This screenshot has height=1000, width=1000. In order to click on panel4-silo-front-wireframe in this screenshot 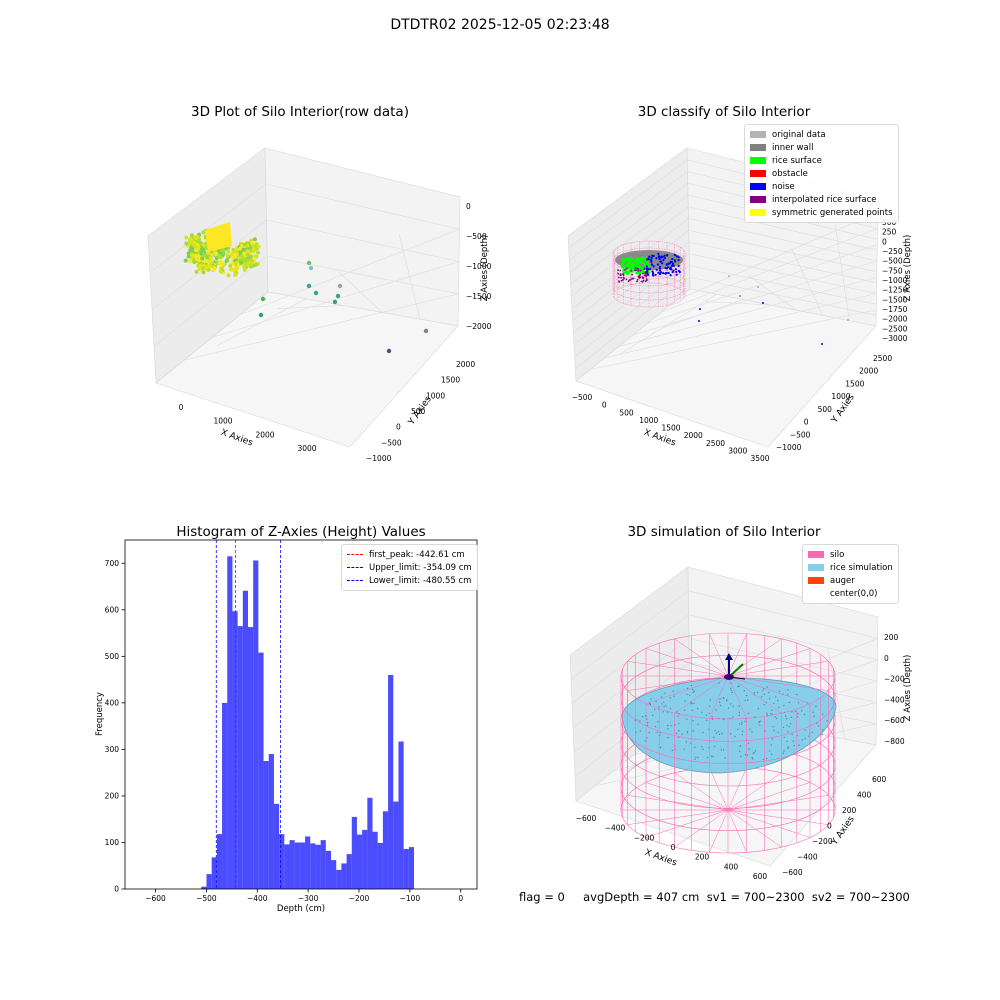, I will do `click(728, 743)`.